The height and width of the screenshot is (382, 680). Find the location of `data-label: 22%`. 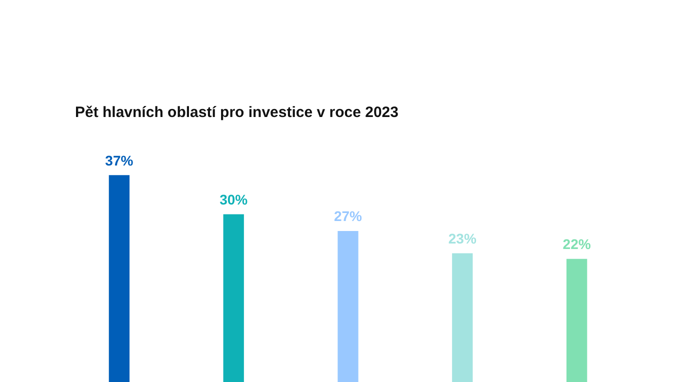

data-label: 22% is located at coordinates (577, 244).